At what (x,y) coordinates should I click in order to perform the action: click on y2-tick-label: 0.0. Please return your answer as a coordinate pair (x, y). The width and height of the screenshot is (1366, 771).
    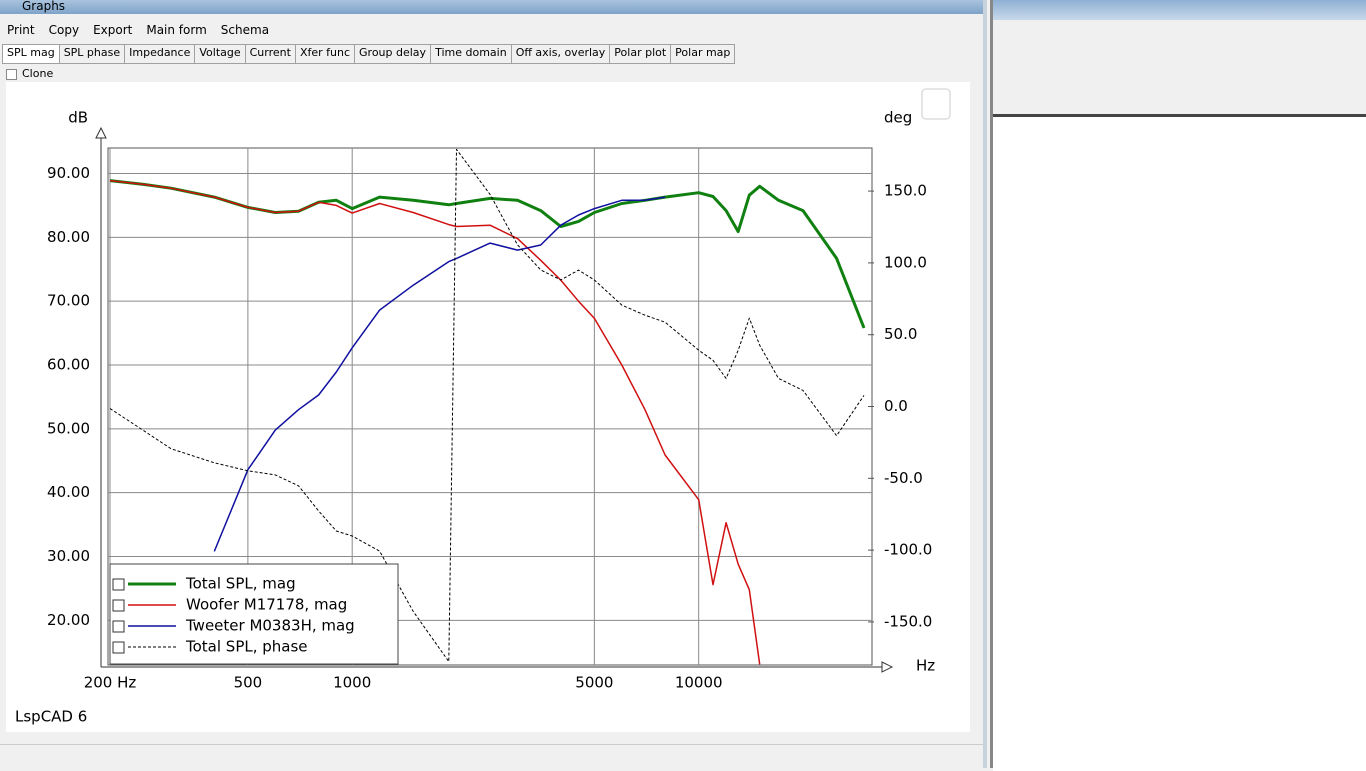
    Looking at the image, I should click on (896, 406).